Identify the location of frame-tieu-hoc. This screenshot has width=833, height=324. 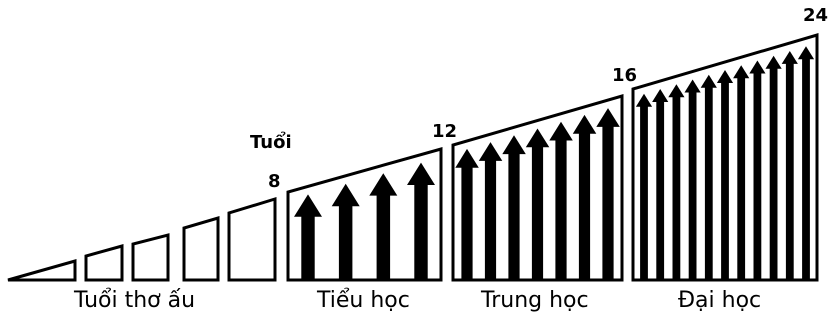
(364, 214).